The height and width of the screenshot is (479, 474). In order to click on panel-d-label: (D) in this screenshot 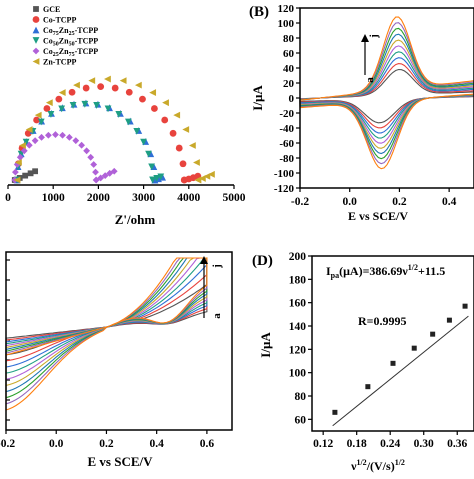, I will do `click(262, 261)`.